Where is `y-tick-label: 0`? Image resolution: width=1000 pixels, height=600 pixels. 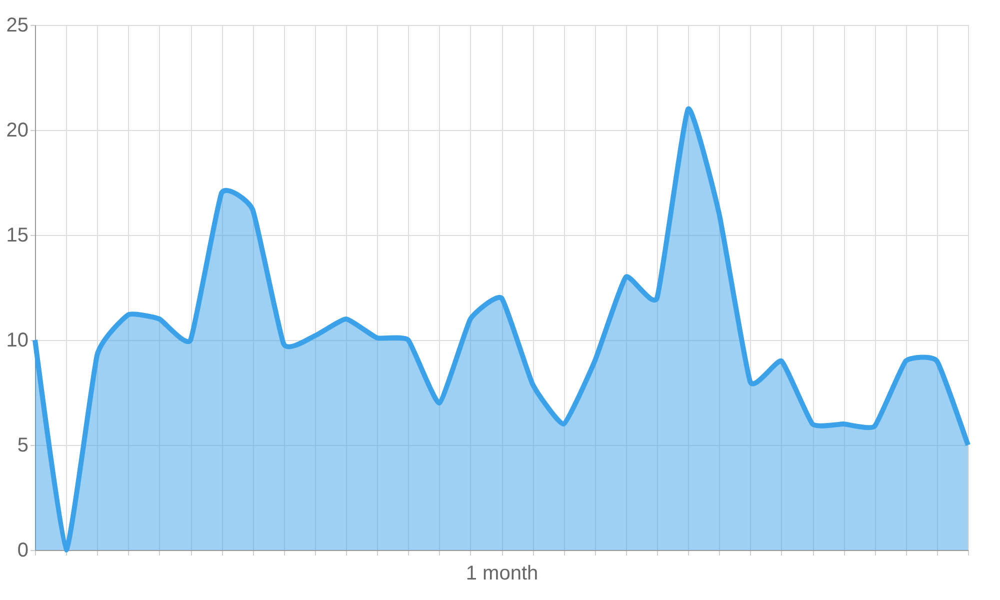
y-tick-label: 0 is located at coordinates (22, 551).